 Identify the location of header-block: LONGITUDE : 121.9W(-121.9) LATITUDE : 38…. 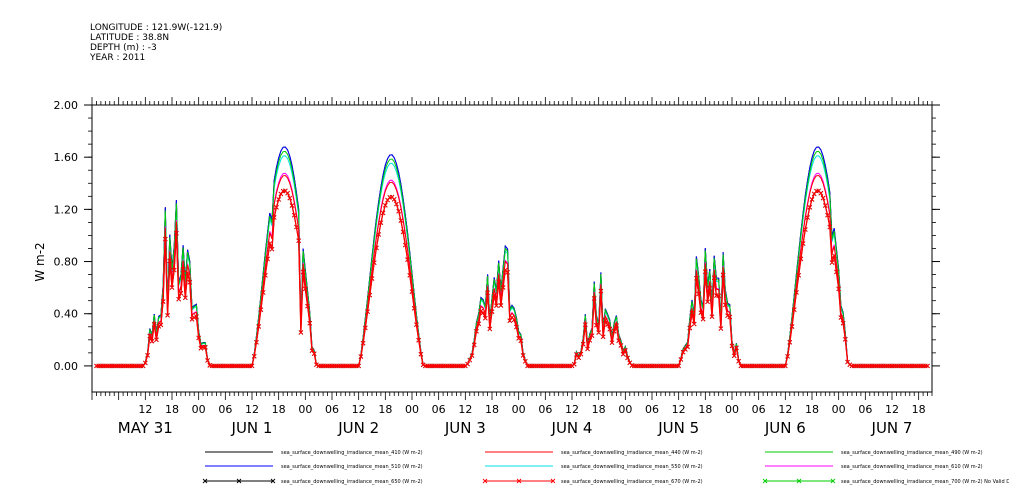
(155, 43).